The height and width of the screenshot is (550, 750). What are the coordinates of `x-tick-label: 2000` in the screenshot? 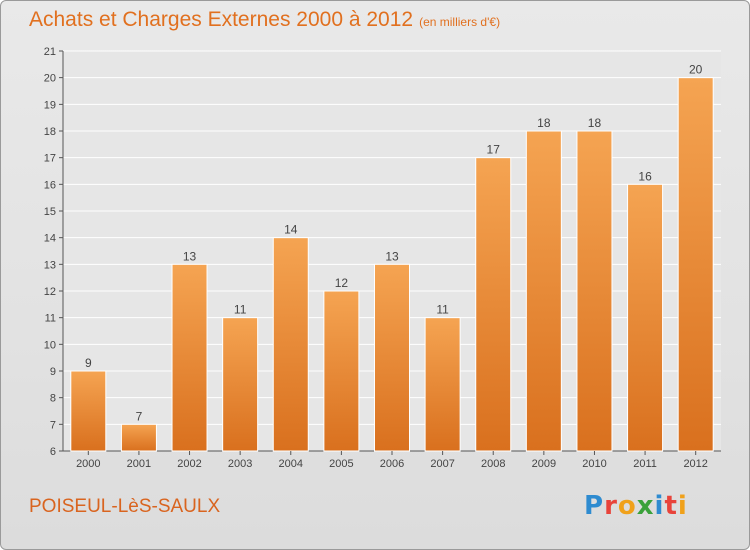 It's located at (88, 464).